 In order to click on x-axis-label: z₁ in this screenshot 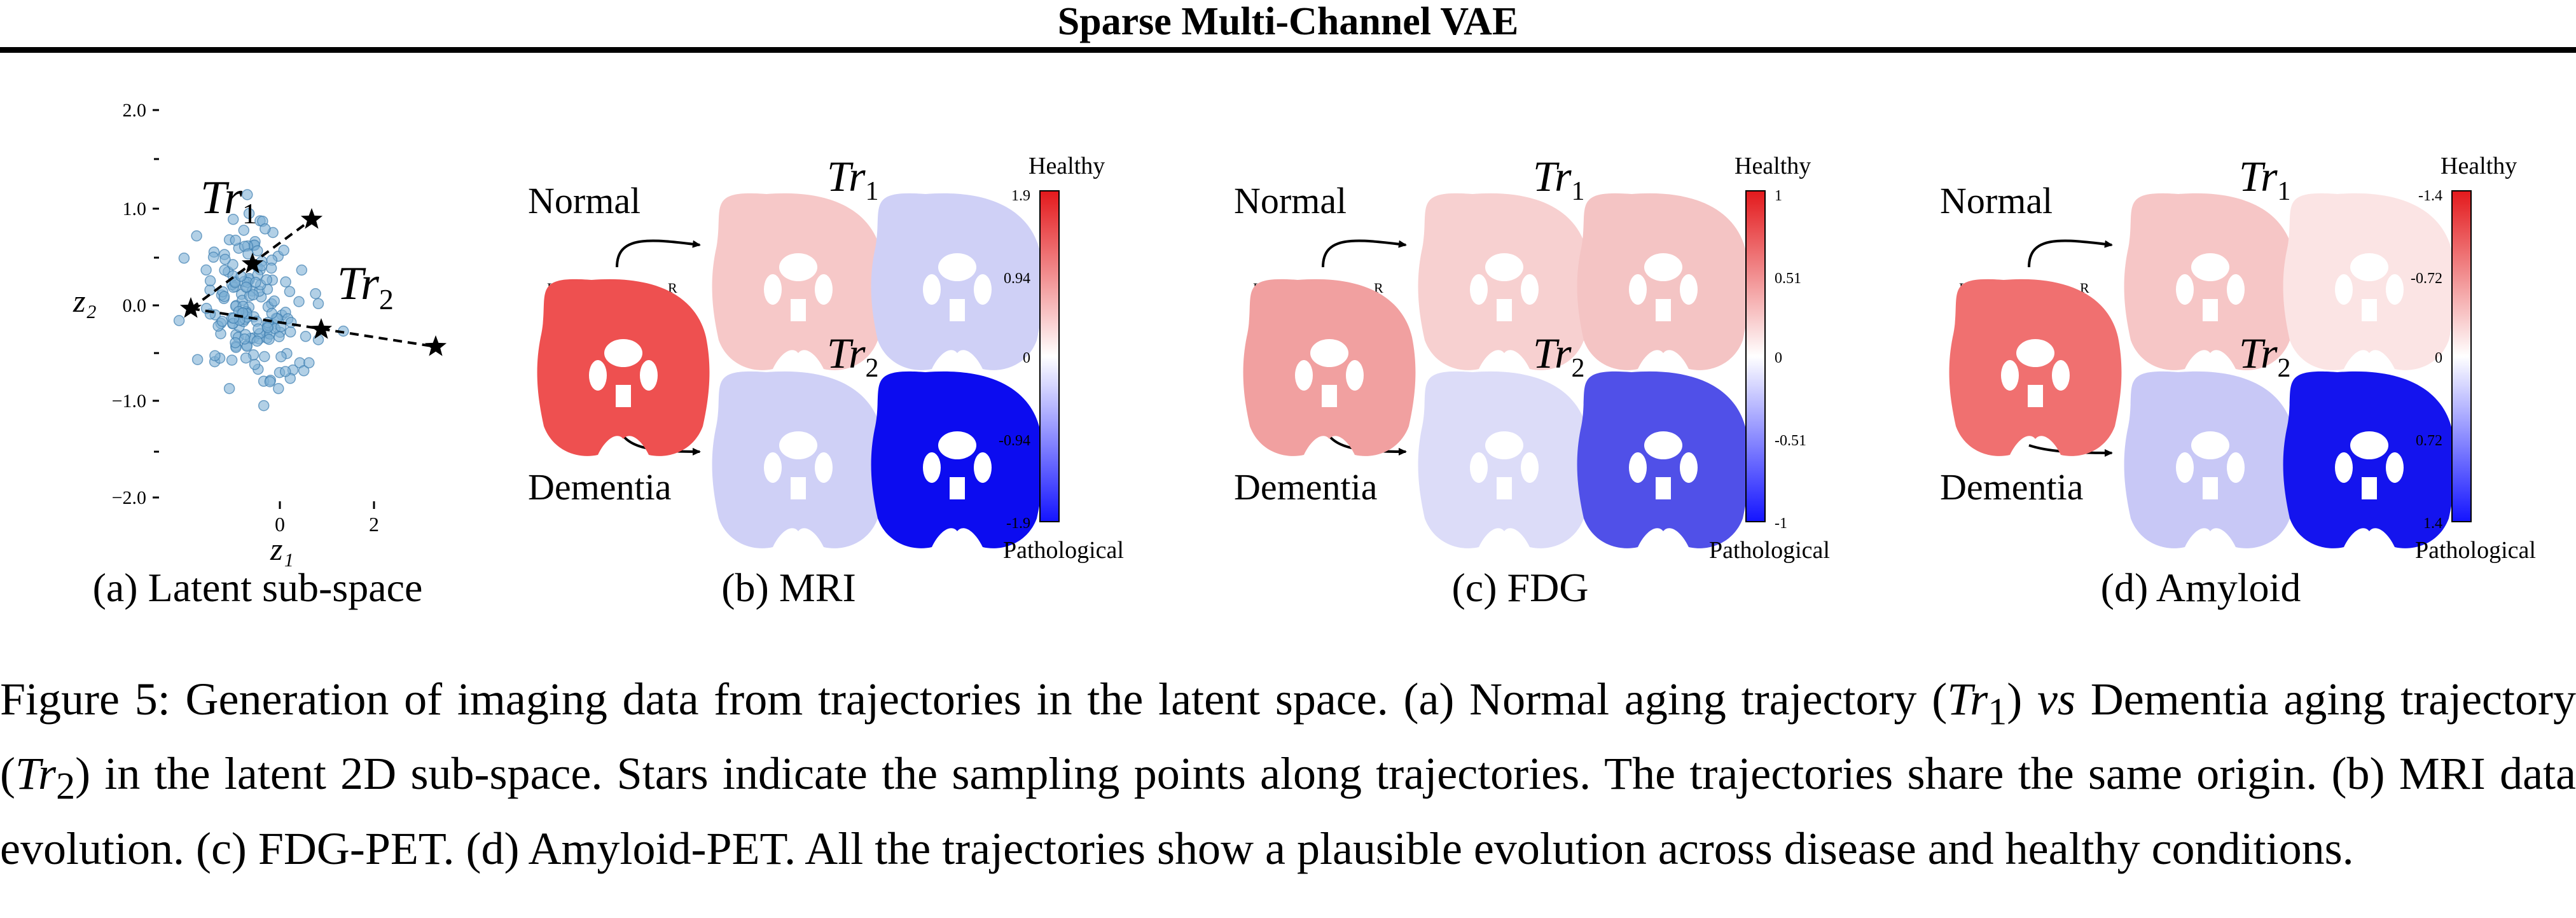, I will do `click(282, 549)`.